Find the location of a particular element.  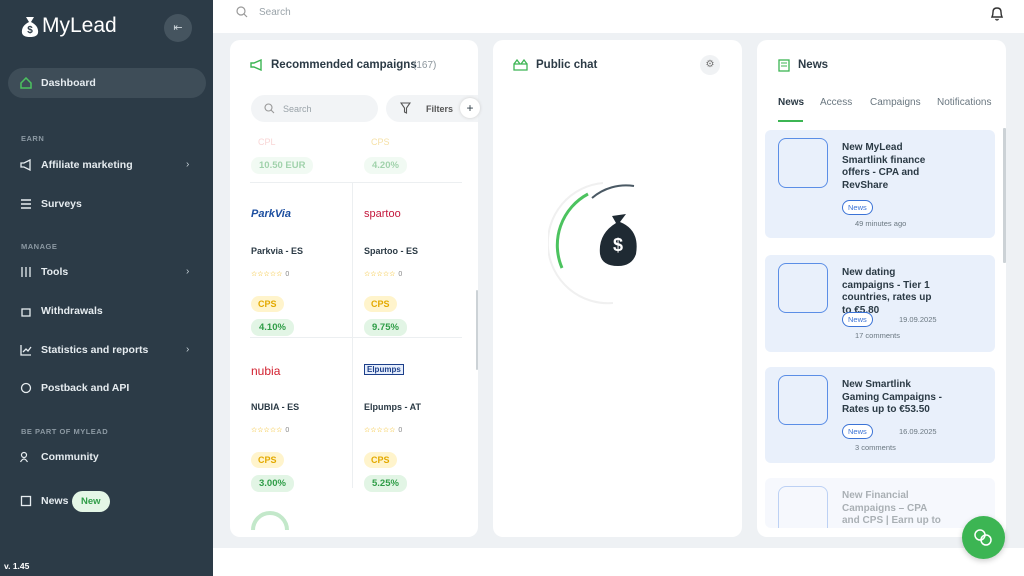

loading-spinner: $ is located at coordinates (592, 243).